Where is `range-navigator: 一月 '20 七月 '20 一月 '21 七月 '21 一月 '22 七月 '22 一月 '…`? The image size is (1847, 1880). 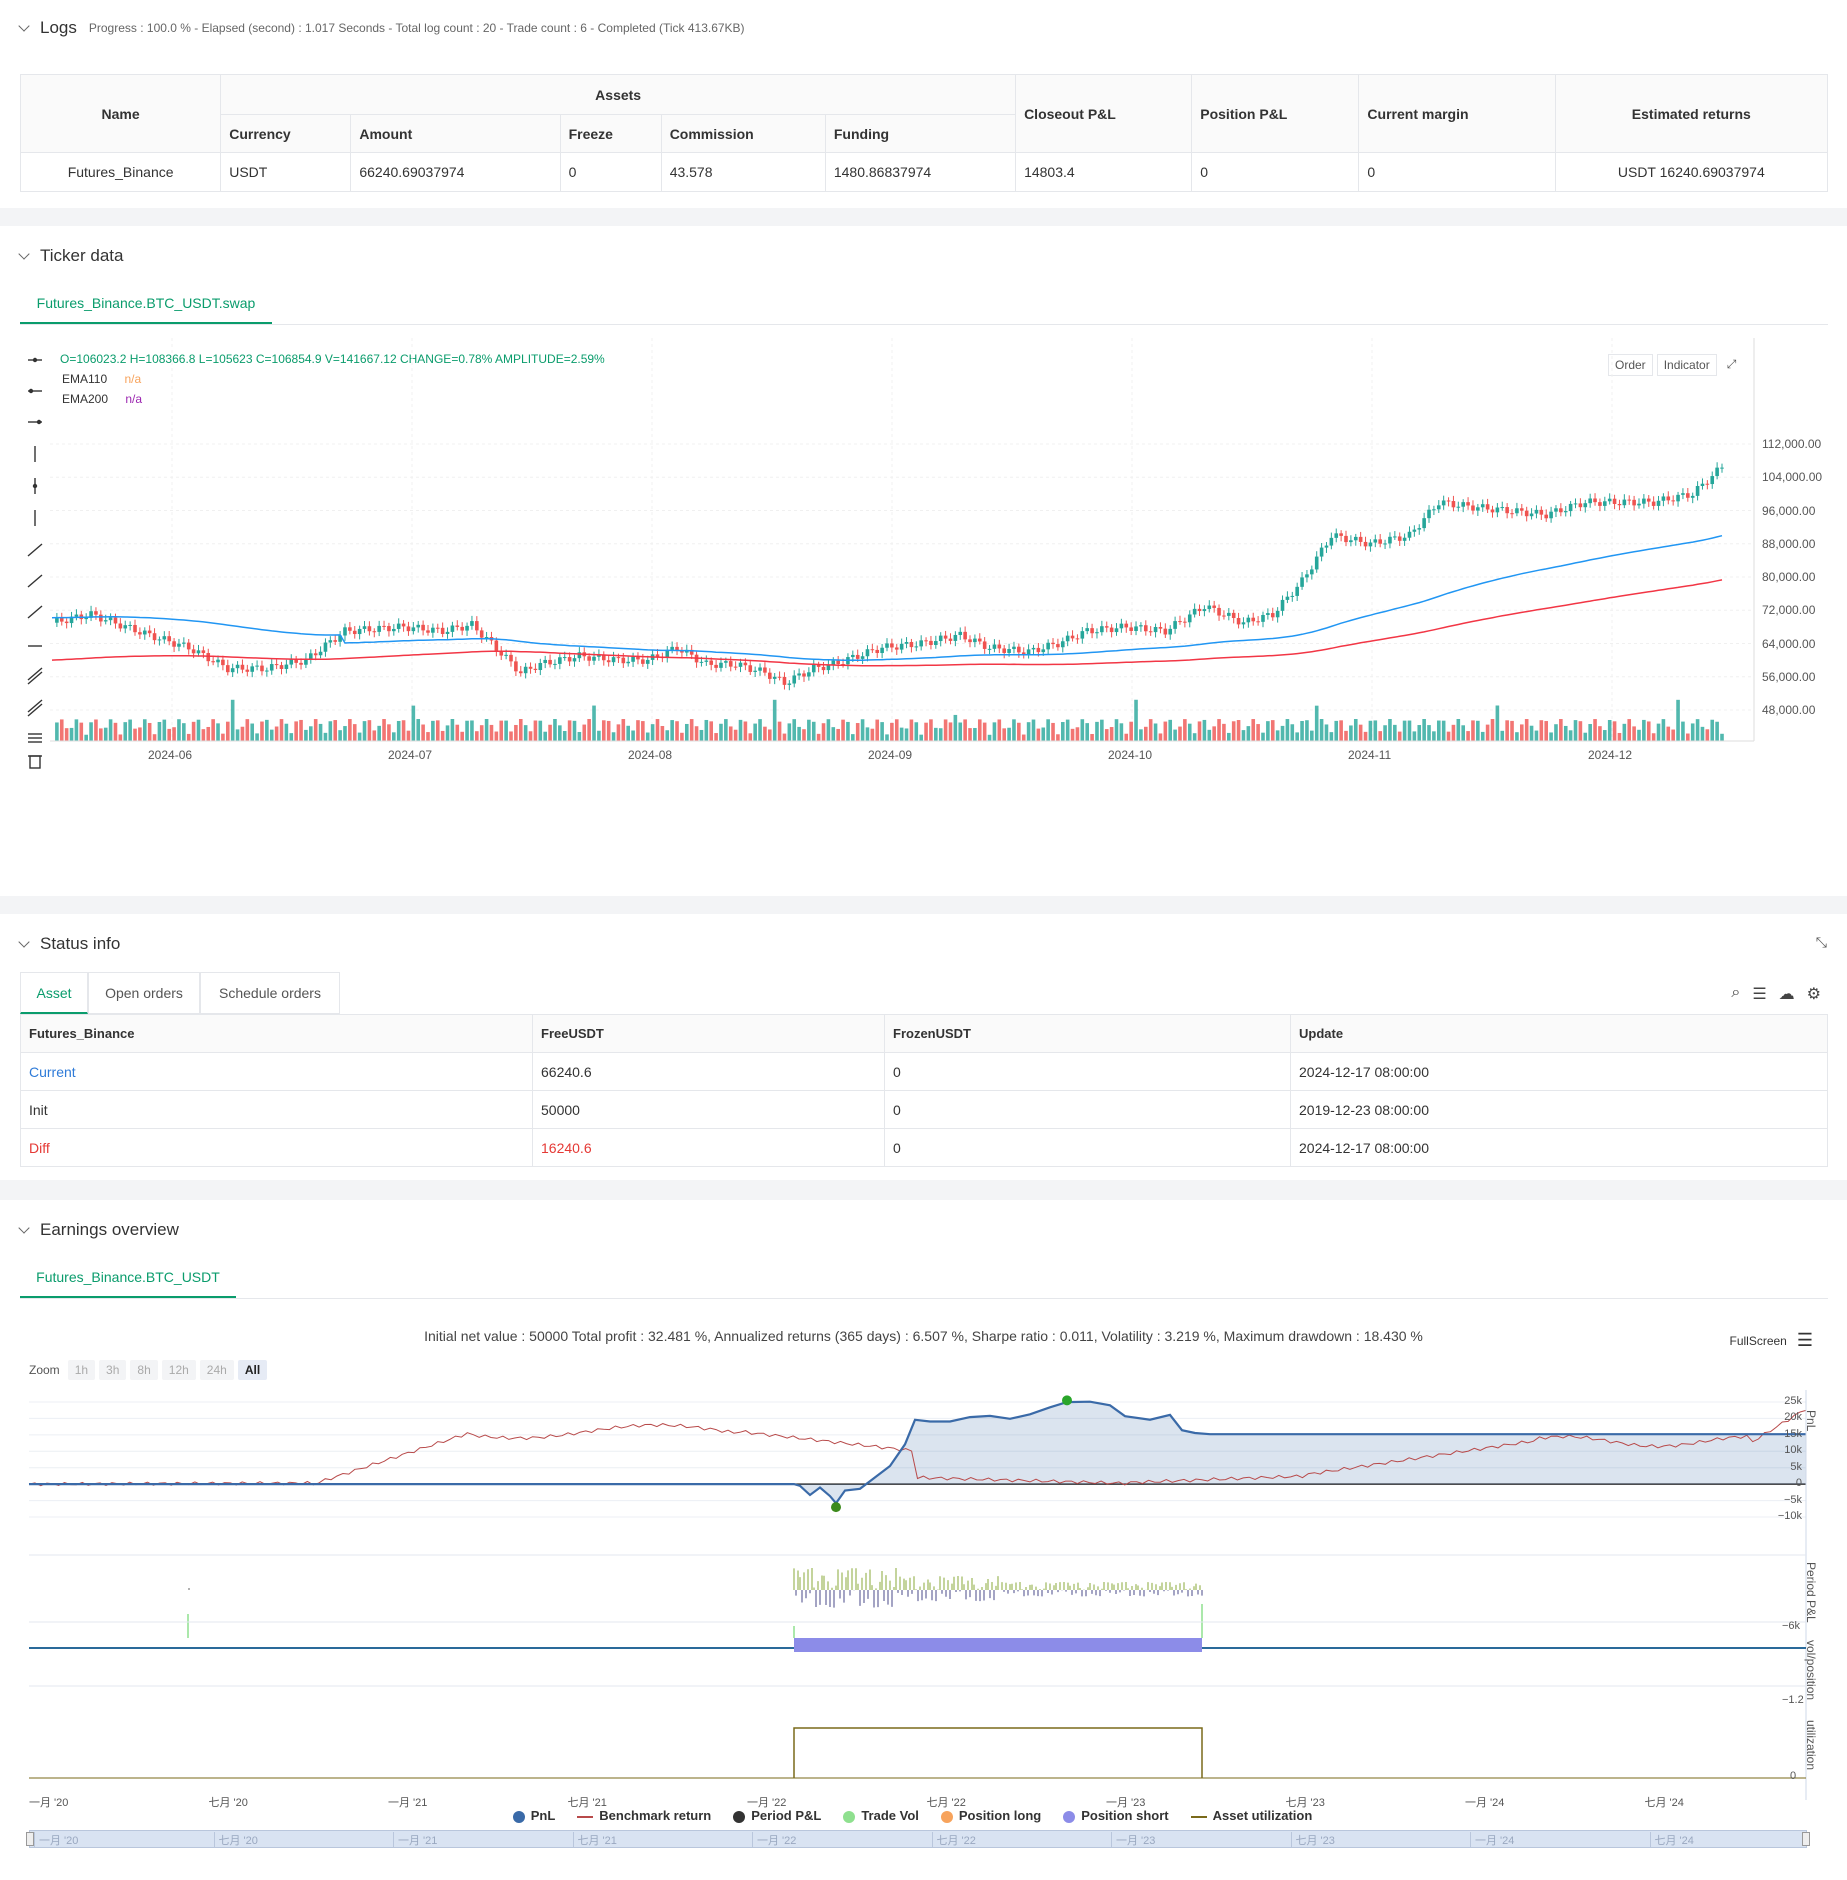
range-navigator: 一月 '20 七月 '20 一月 '21 七月 '21 一月 '22 七月 '22 一月 '… is located at coordinates (918, 1839).